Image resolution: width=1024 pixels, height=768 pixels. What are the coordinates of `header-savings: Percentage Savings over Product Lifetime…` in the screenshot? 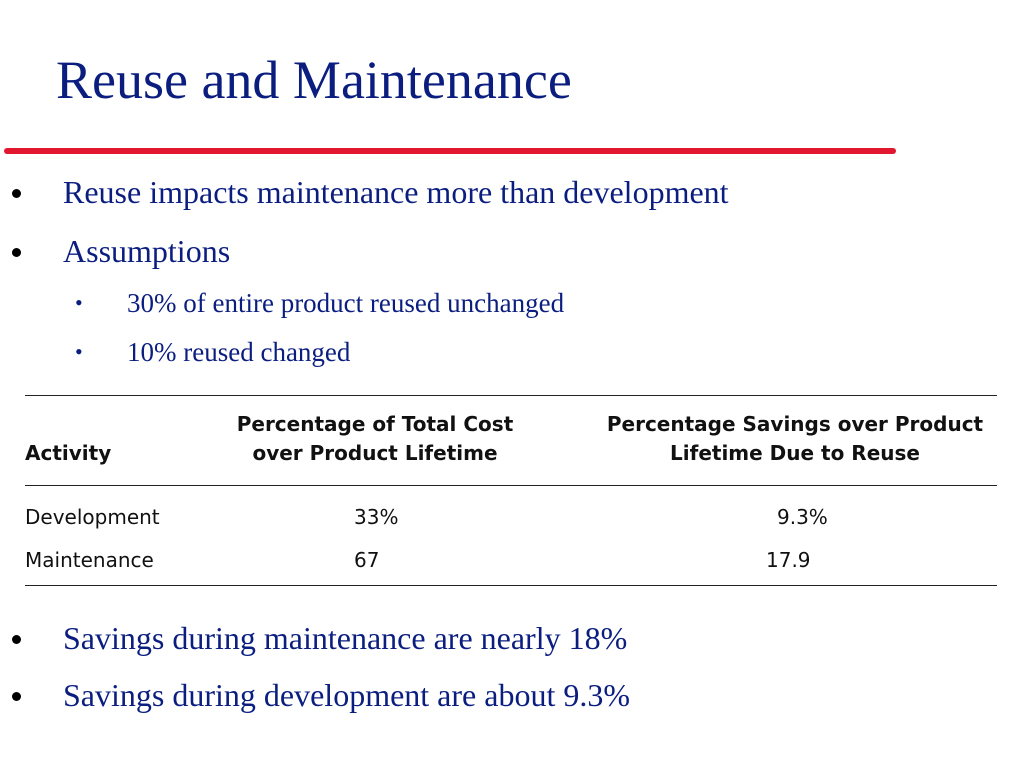 It's located at (795, 439).